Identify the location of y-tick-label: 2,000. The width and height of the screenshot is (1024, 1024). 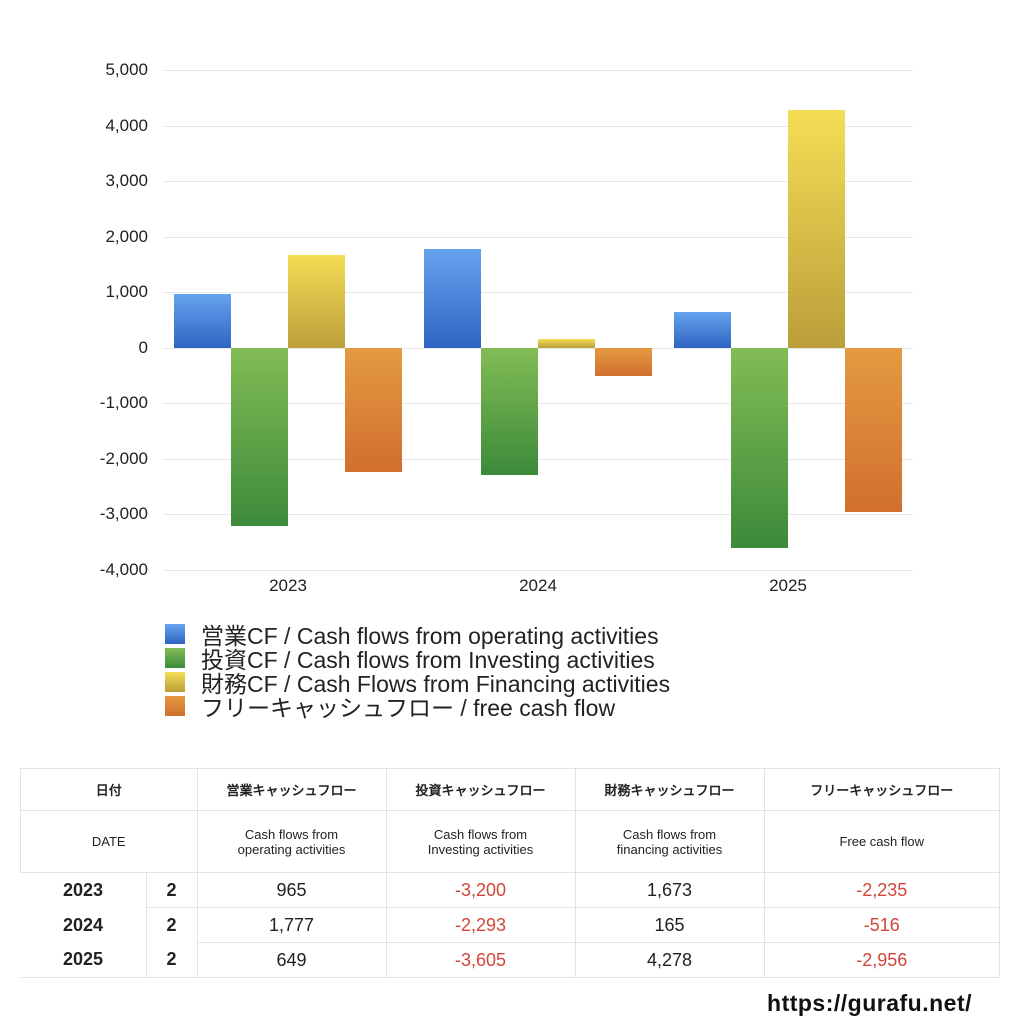
(126, 236).